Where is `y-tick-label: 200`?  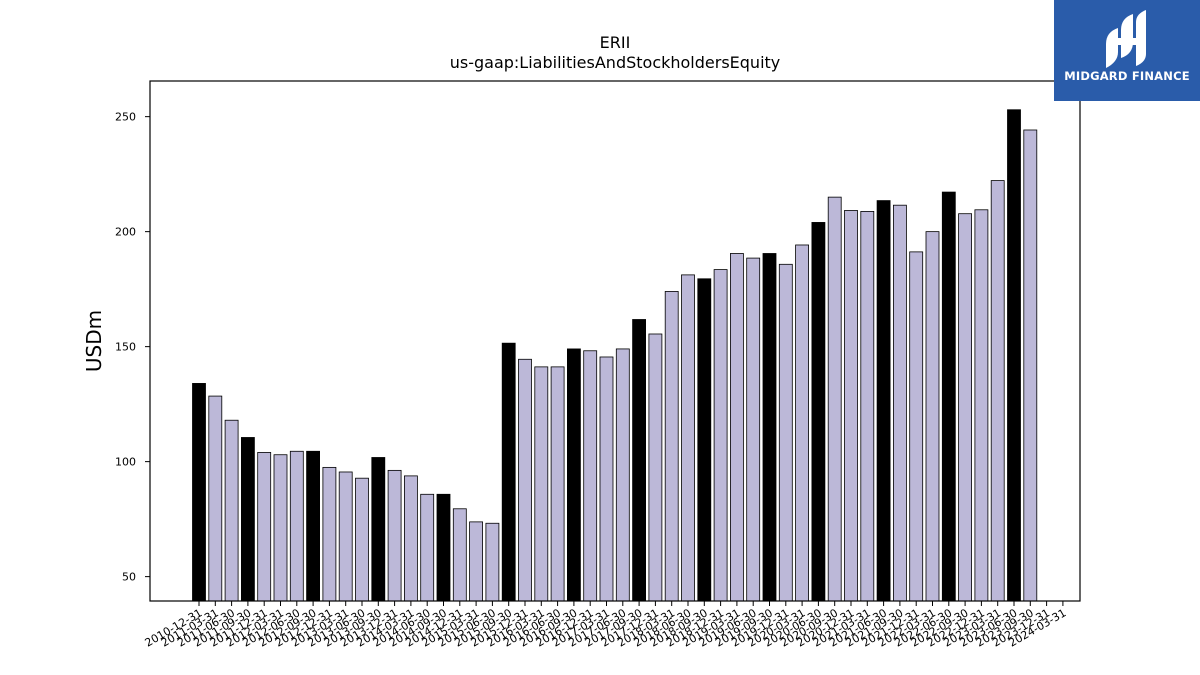
y-tick-label: 200 is located at coordinates (125, 232).